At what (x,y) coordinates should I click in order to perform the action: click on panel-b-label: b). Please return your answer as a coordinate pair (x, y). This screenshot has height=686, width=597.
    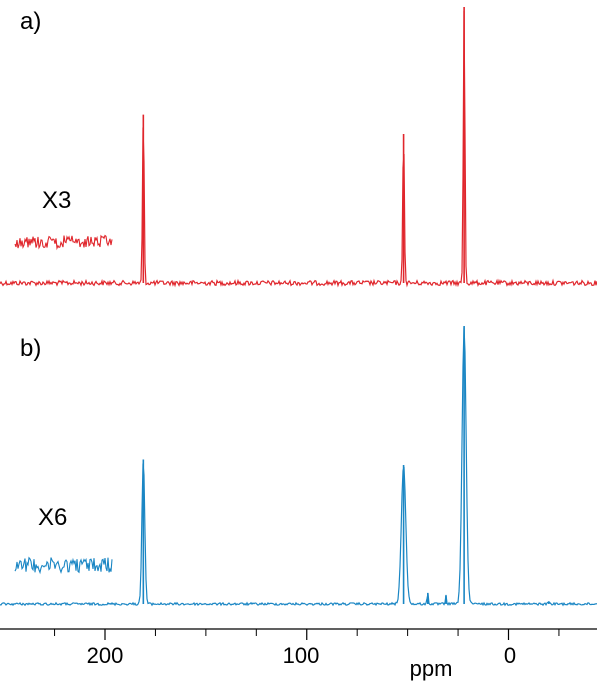
    Looking at the image, I should click on (30, 348).